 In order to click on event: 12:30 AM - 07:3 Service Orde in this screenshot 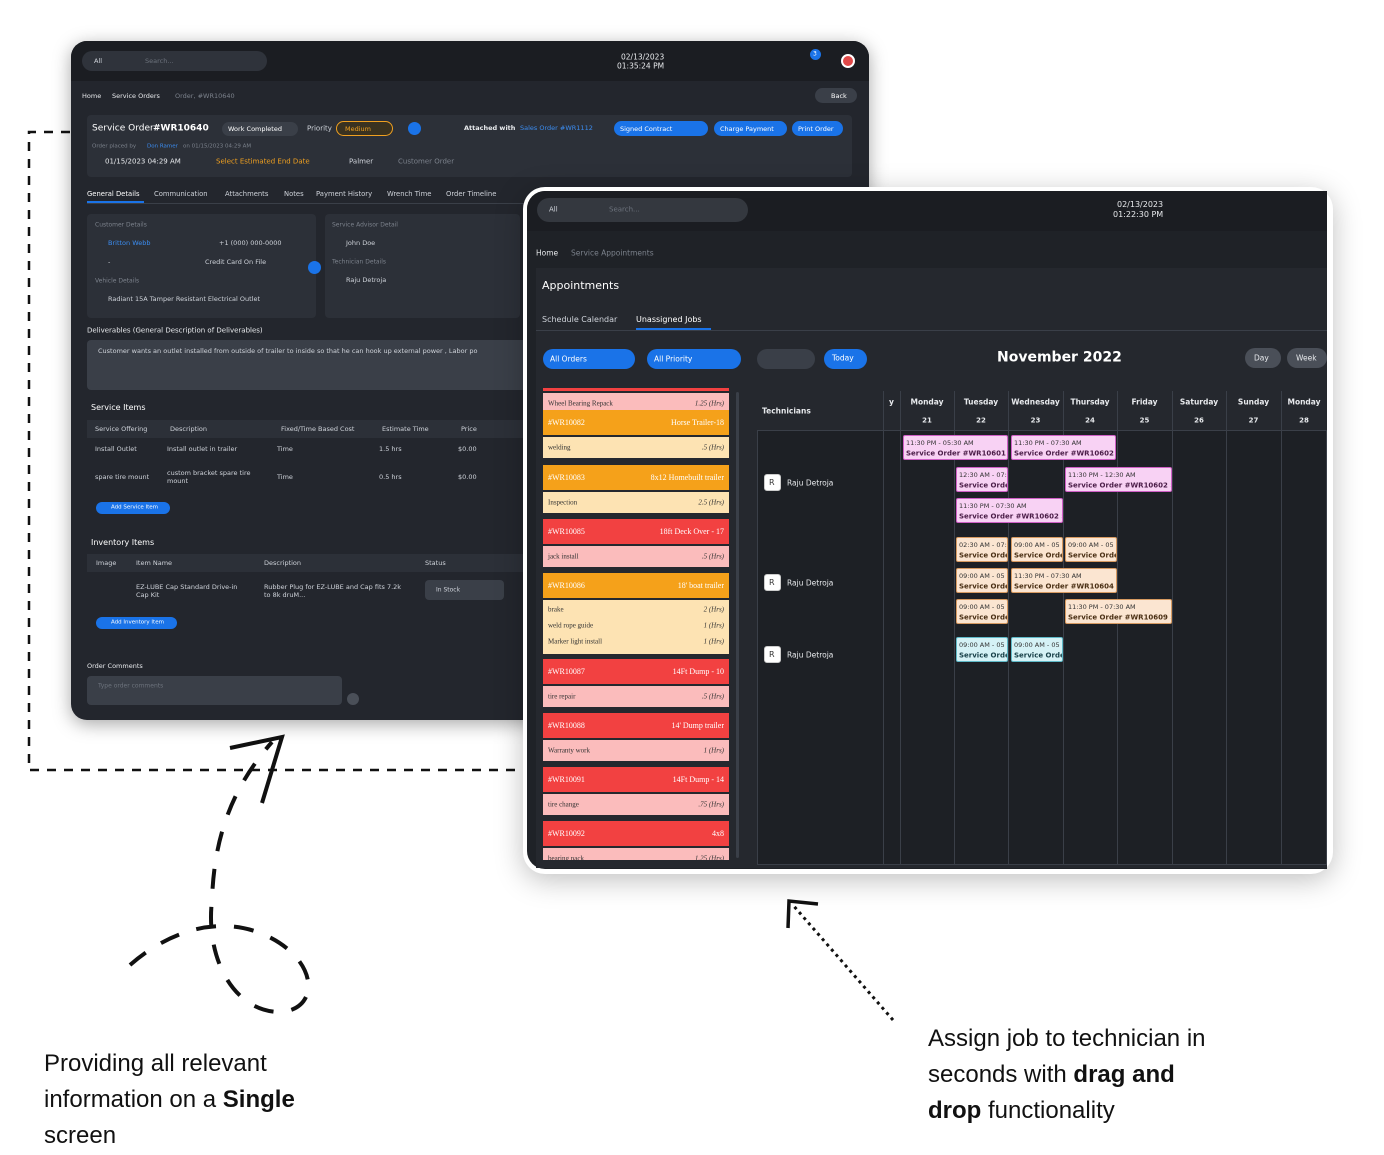, I will do `click(982, 479)`.